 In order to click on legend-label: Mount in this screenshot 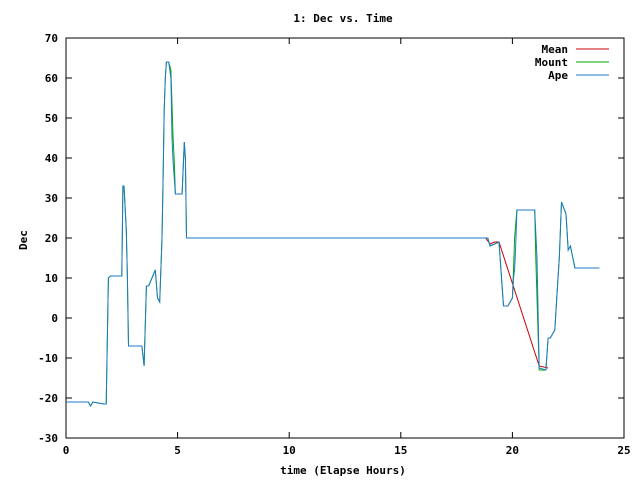, I will do `click(551, 62)`.